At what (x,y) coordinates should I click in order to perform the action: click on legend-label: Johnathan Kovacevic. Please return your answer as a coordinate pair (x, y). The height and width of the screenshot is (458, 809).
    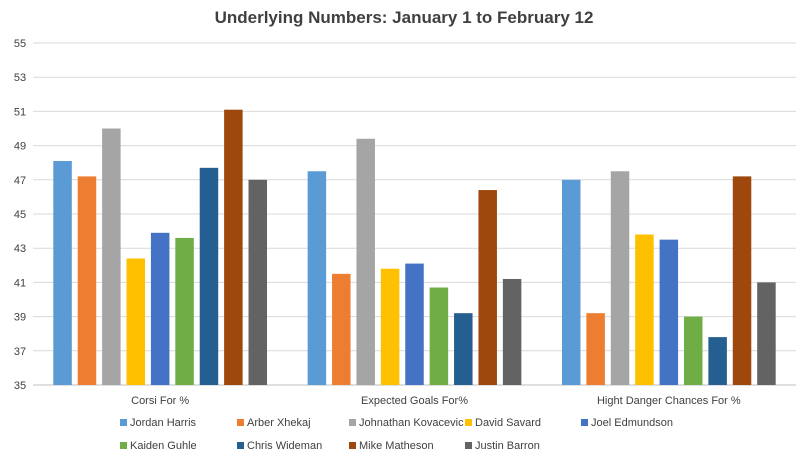
    Looking at the image, I should click on (411, 423).